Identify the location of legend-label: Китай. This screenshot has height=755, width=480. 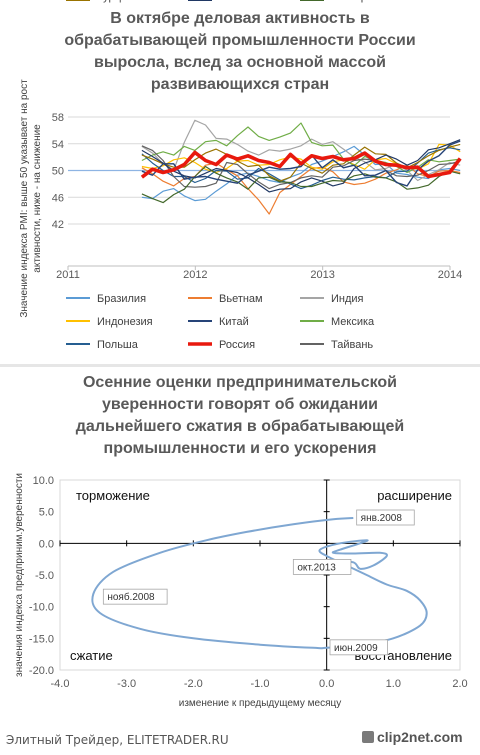
(234, 322).